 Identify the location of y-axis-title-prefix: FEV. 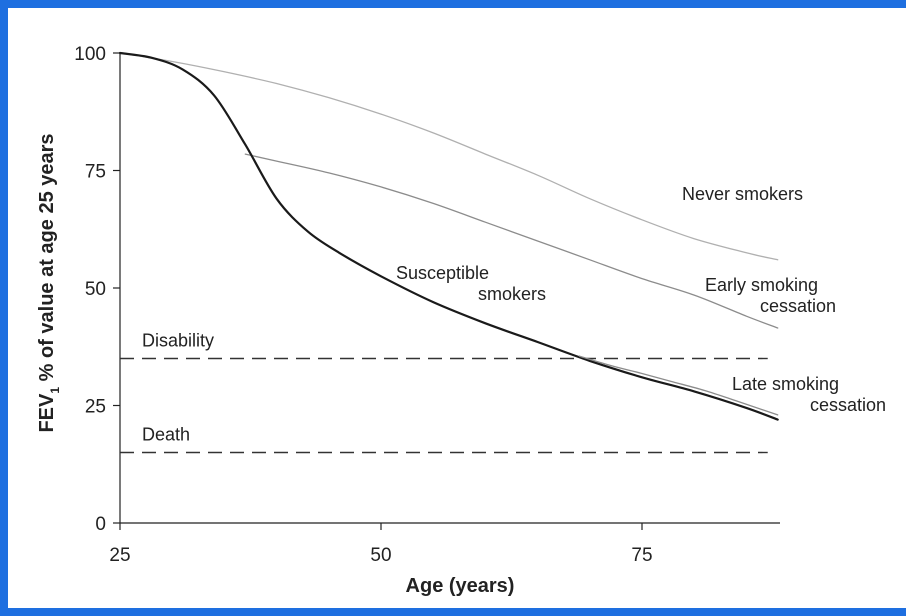
(47, 413).